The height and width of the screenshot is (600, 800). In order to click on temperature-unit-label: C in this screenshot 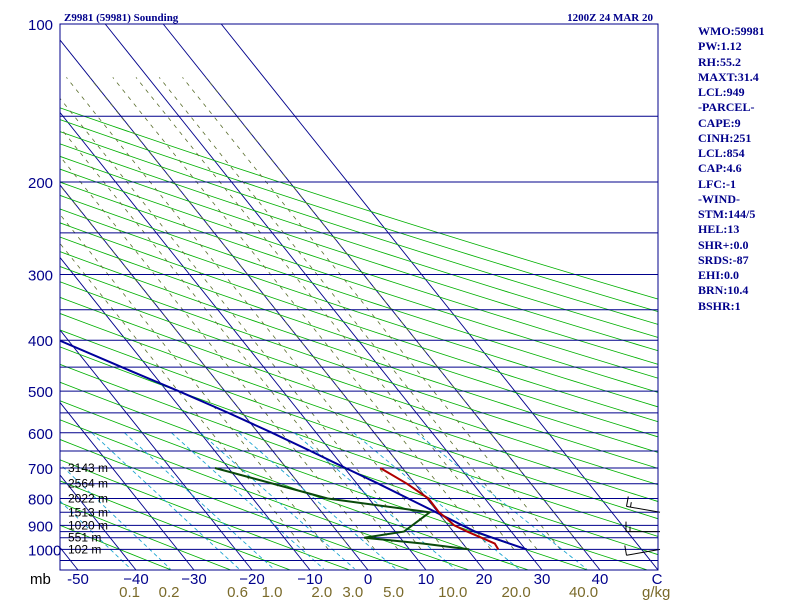, I will do `click(657, 579)`.